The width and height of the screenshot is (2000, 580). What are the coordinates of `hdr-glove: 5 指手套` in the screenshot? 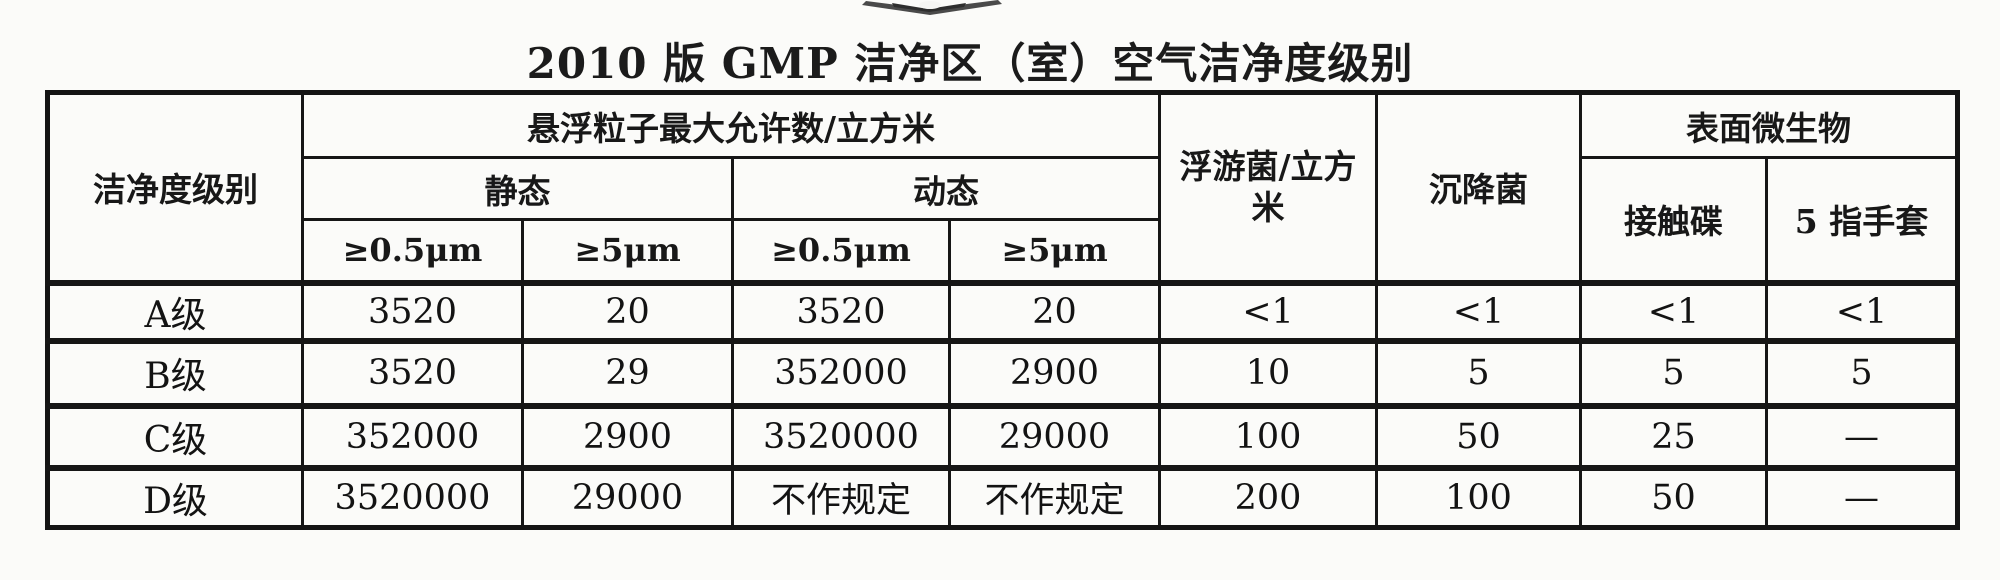 It's located at (1862, 220).